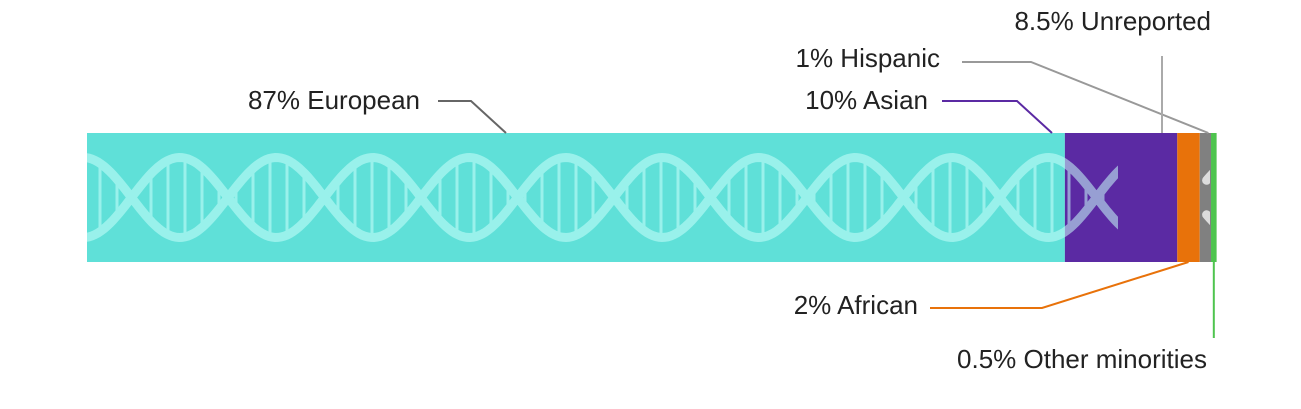 Image resolution: width=1301 pixels, height=409 pixels. Describe the element at coordinates (472, 117) in the screenshot. I see `leader-line-european` at that location.